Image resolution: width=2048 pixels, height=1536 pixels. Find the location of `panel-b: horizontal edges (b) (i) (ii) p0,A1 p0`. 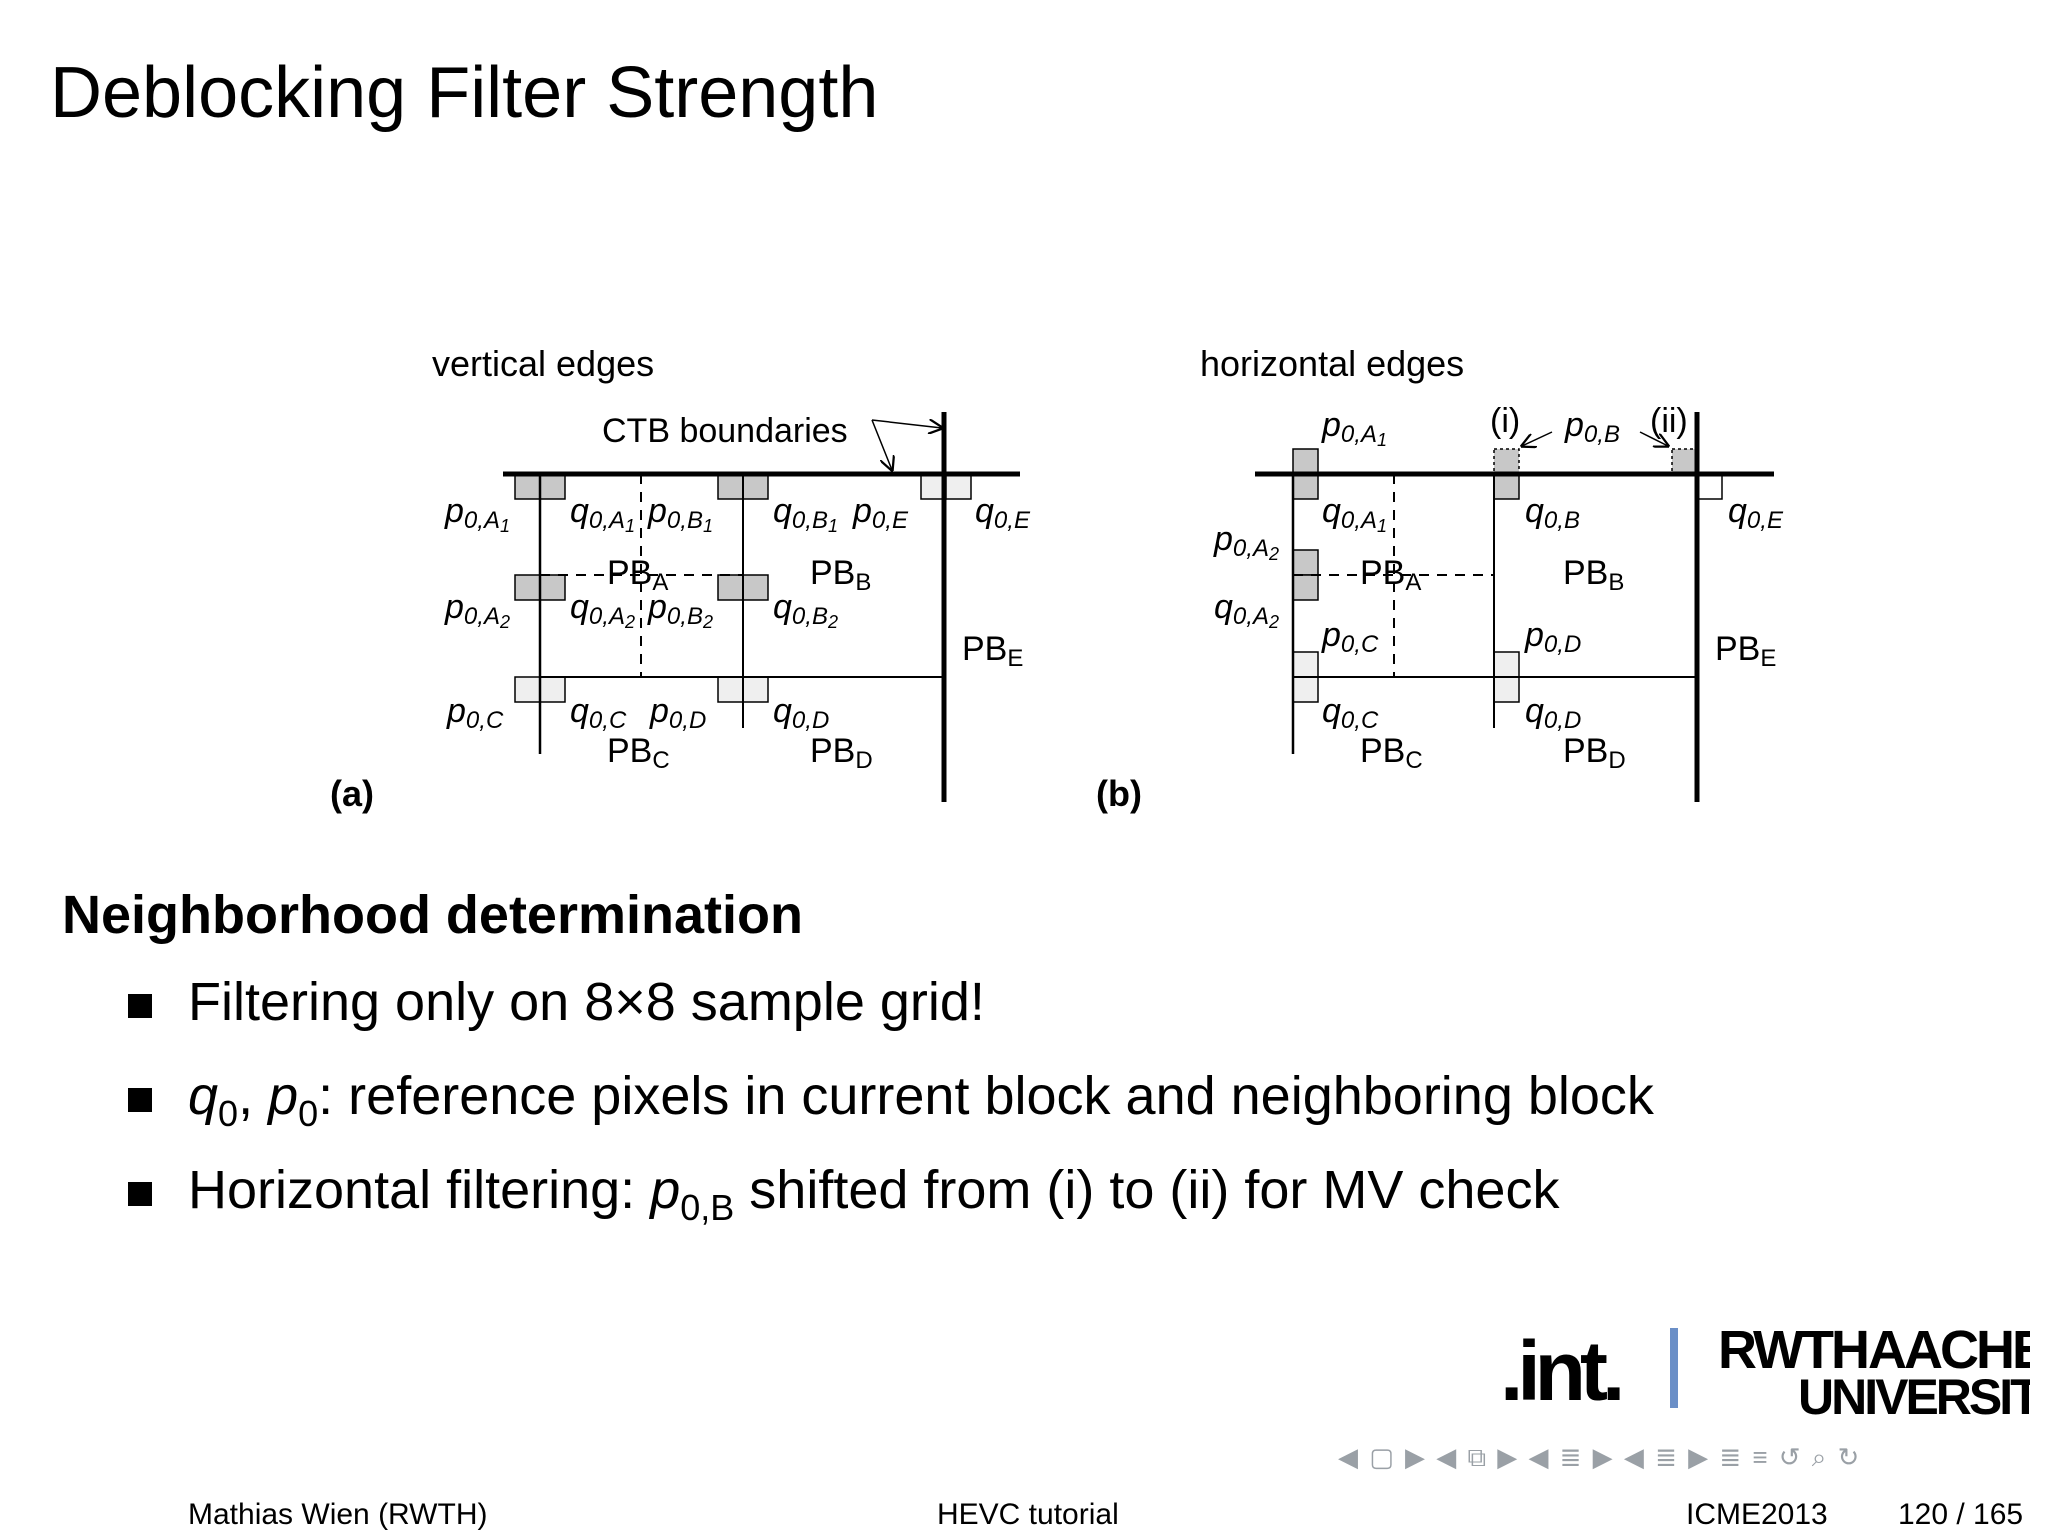

panel-b: horizontal edges (b) (i) (ii) p0,A1 p0 is located at coordinates (1440, 578).